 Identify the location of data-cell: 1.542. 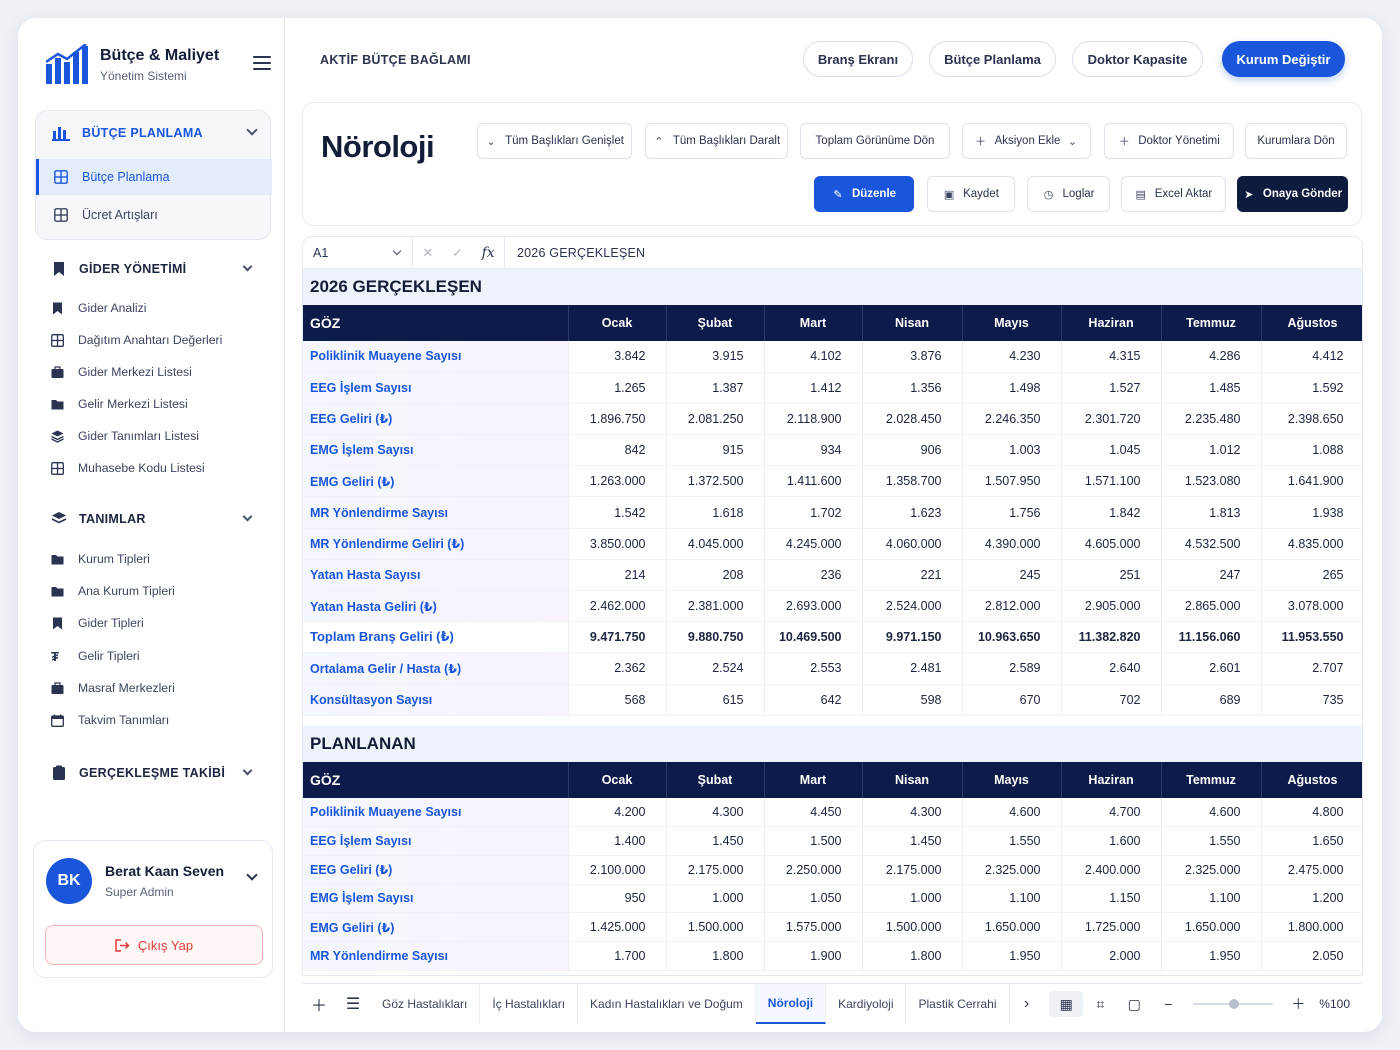
(617, 512).